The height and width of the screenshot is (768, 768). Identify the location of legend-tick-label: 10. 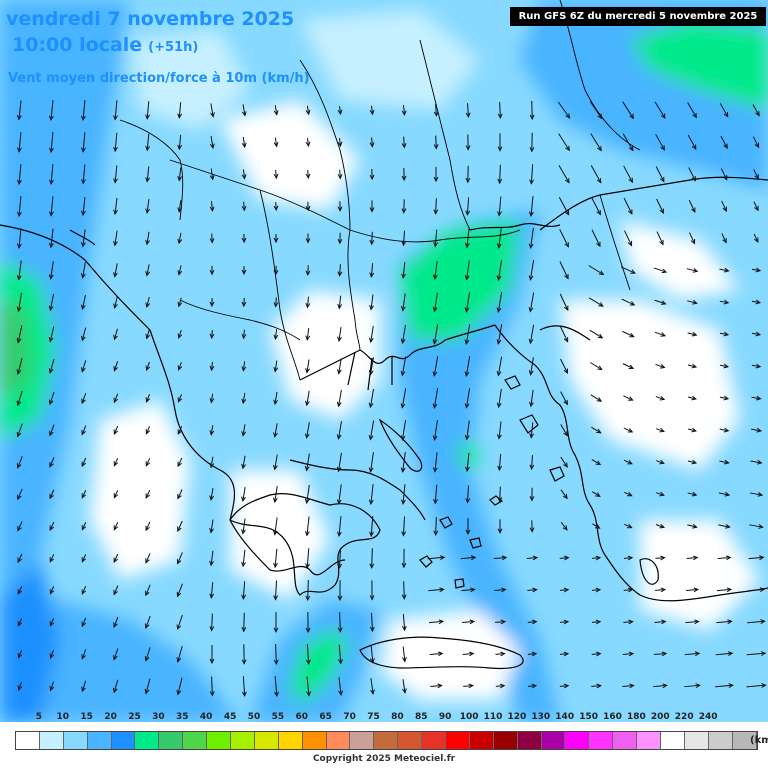
(63, 717).